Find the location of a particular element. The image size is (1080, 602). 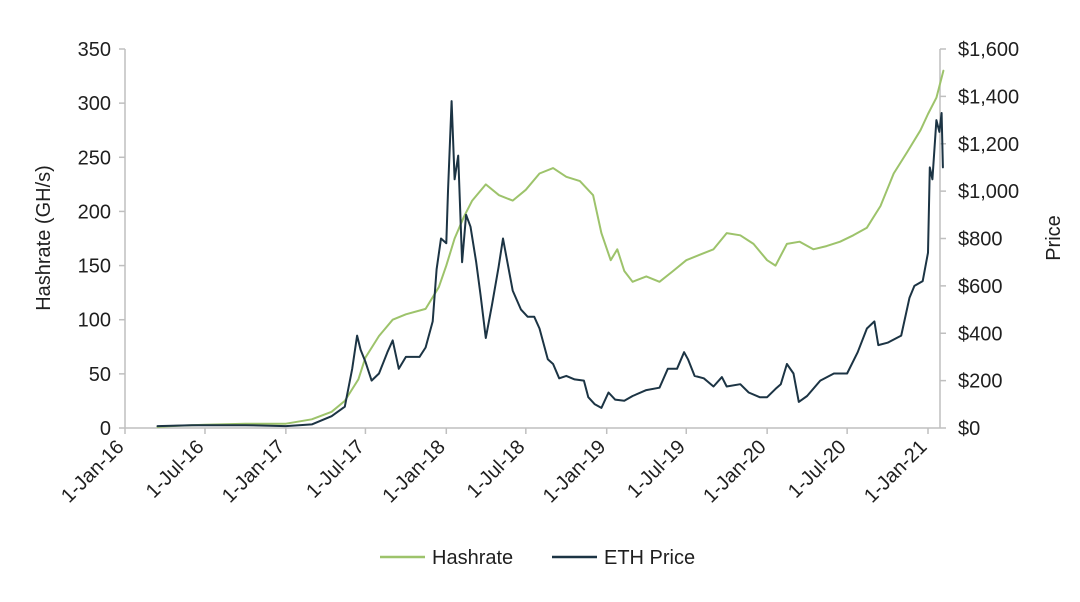

y-left-tick-label: 50 is located at coordinates (100, 375).